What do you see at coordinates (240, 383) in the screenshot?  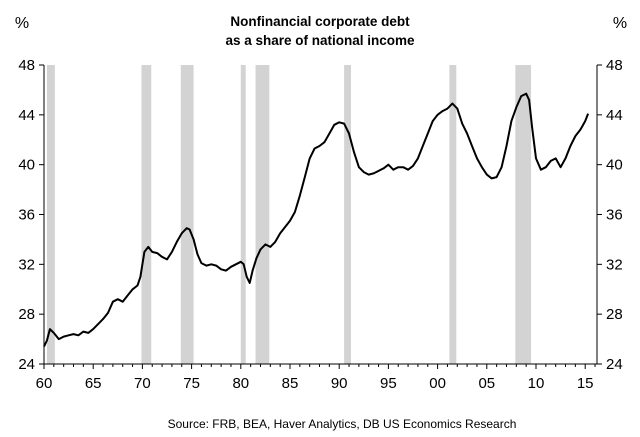 I see `x-tick-label-80: 80` at bounding box center [240, 383].